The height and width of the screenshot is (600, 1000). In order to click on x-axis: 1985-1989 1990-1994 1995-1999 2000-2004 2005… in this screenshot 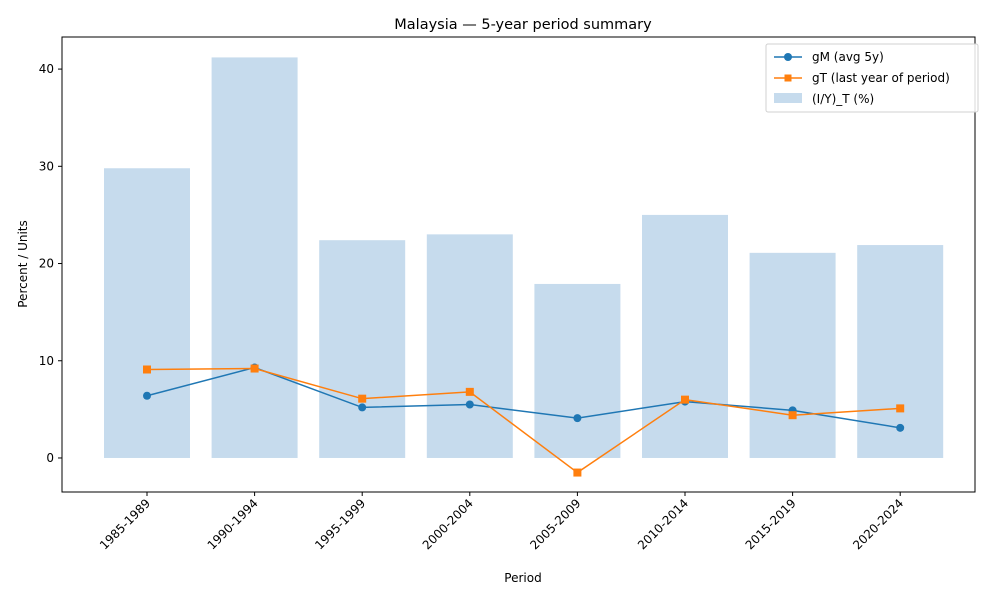, I will do `click(501, 522)`.